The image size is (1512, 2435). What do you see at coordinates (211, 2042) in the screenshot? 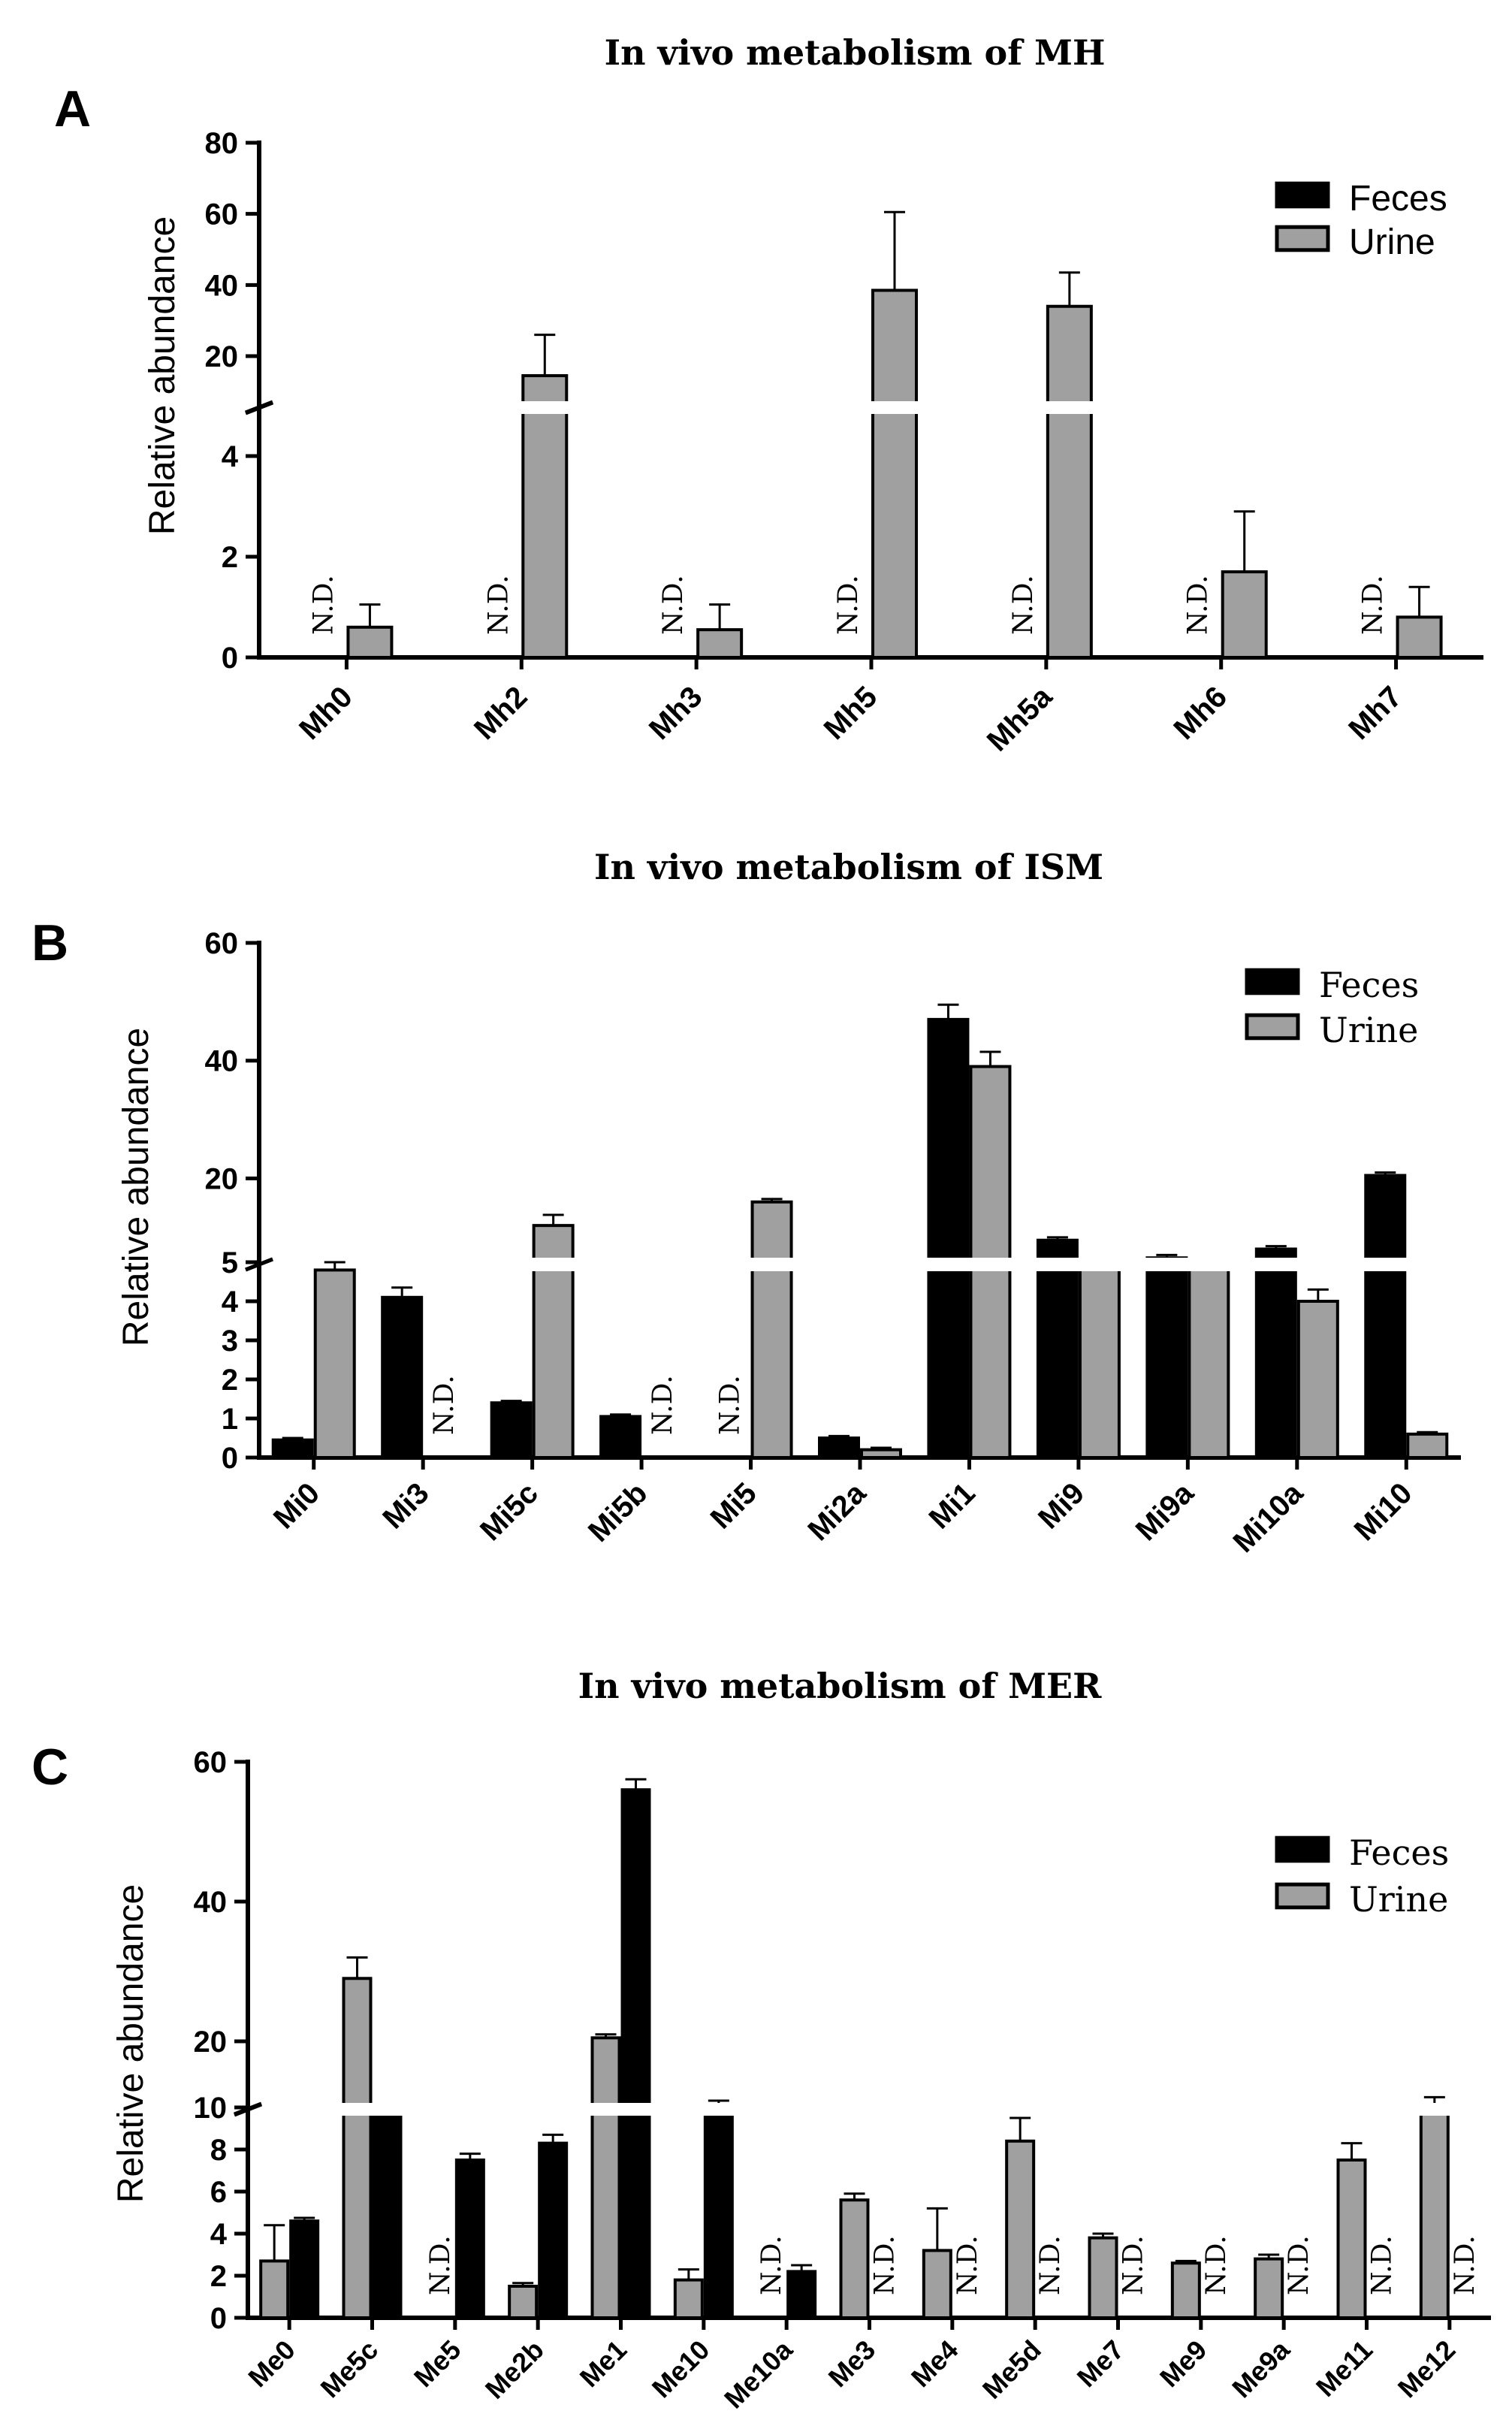
I see `y-tick-label: 20` at bounding box center [211, 2042].